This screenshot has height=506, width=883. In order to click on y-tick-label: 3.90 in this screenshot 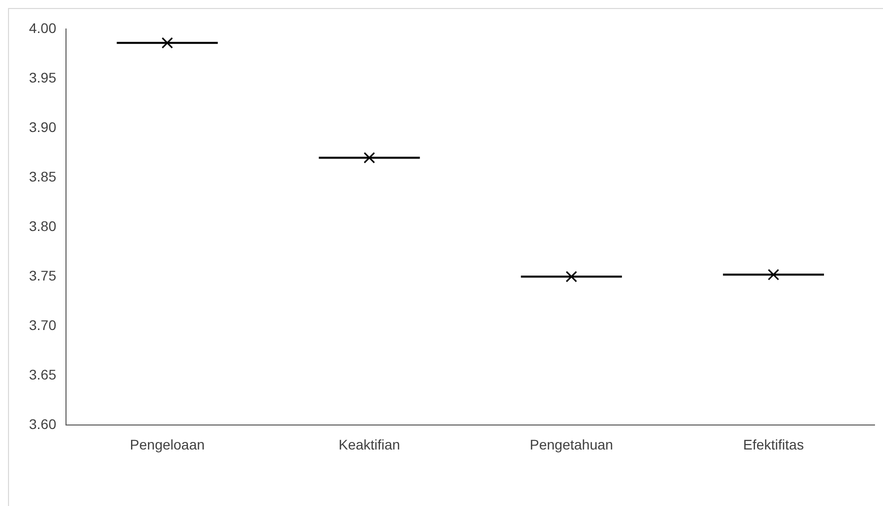, I will do `click(42, 126)`.